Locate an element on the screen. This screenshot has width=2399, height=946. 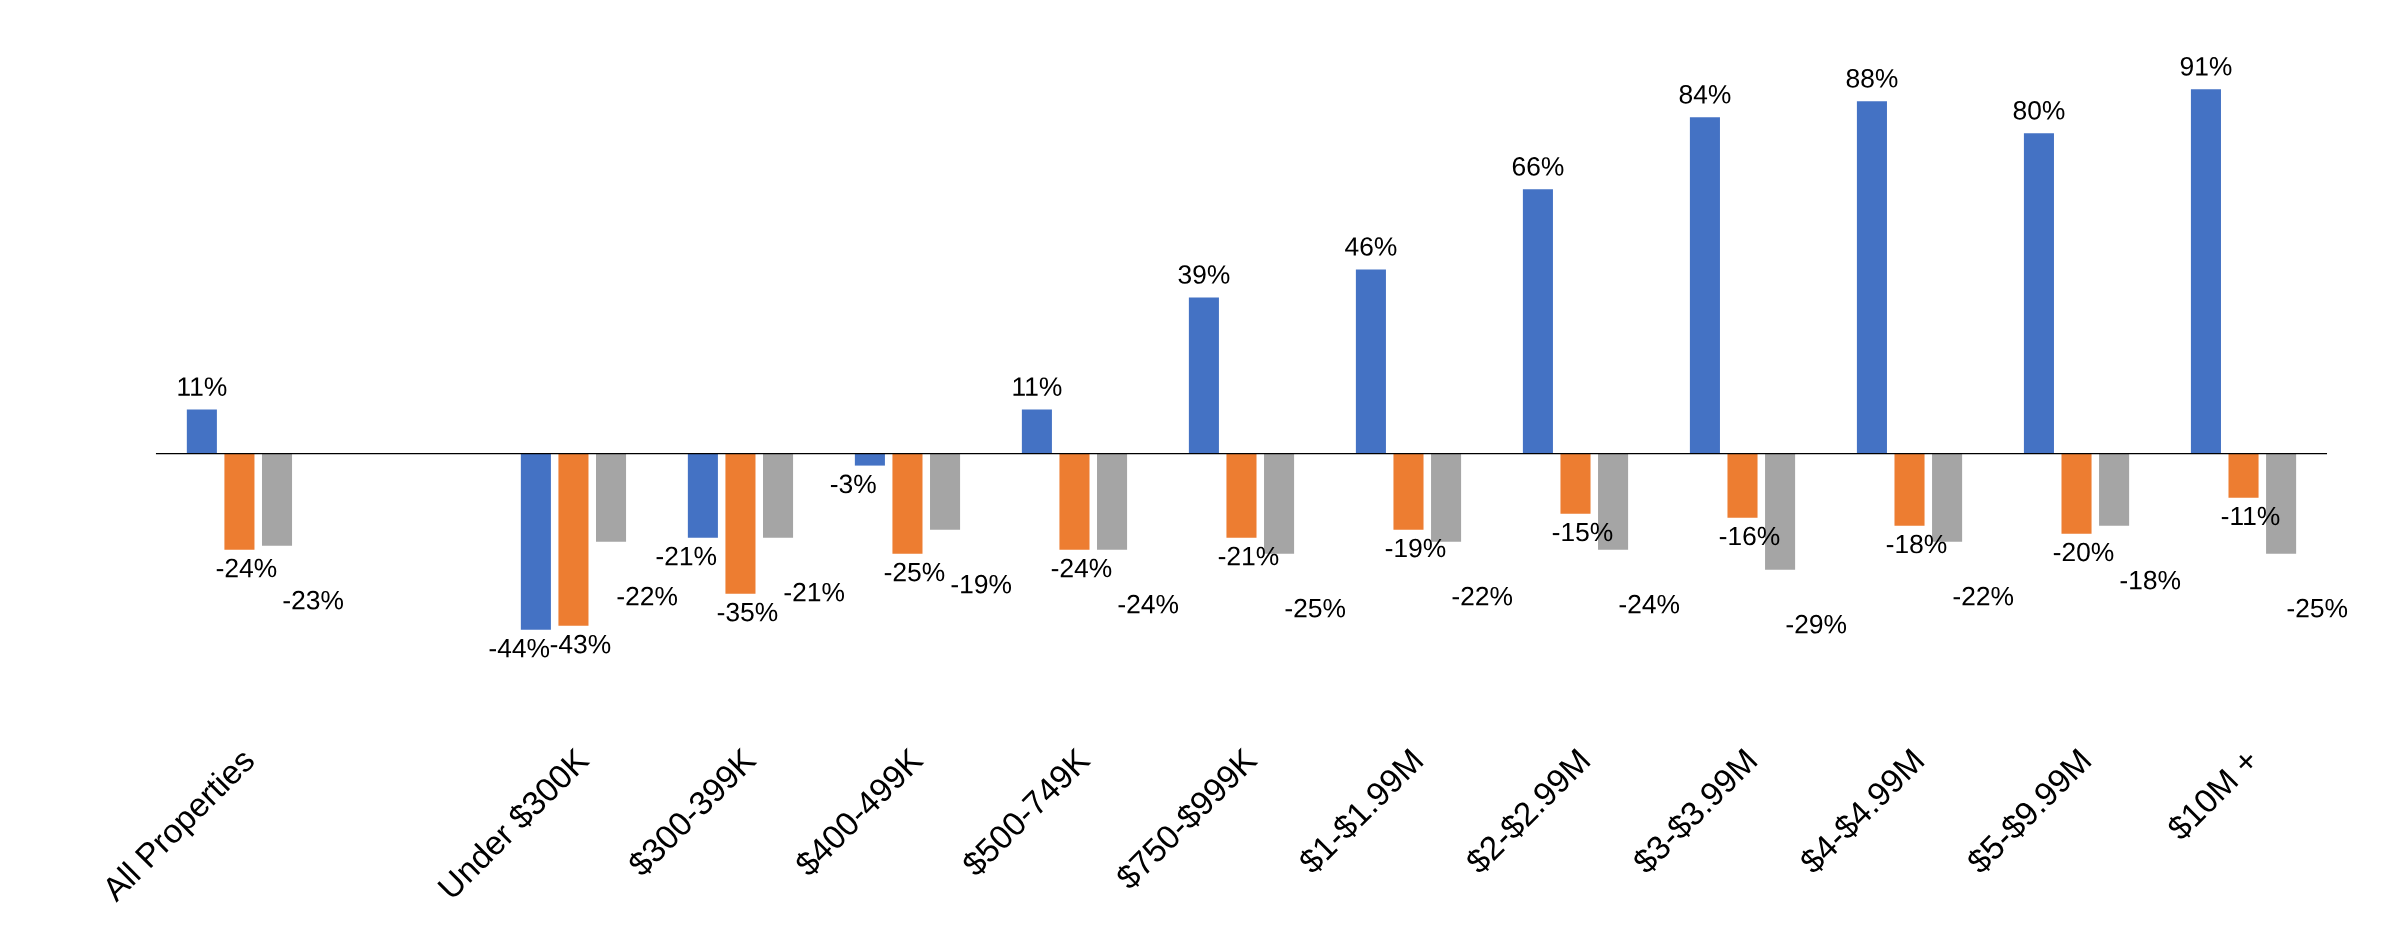
data-label: -11% is located at coordinates (2250, 516).